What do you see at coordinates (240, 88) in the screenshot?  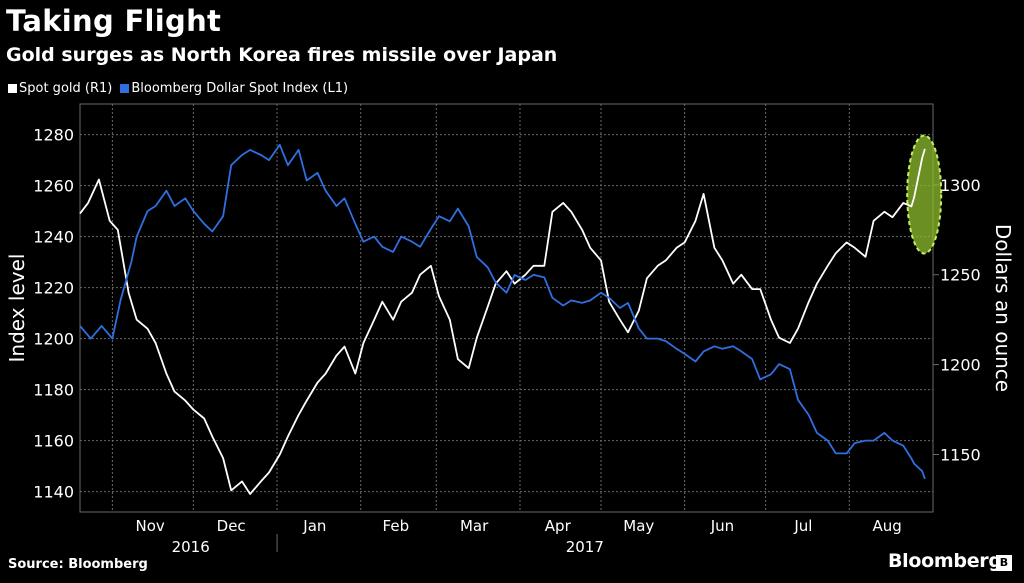 I see `legend-label-dollar: Bloomberg Dollar Spot Index (L1)` at bounding box center [240, 88].